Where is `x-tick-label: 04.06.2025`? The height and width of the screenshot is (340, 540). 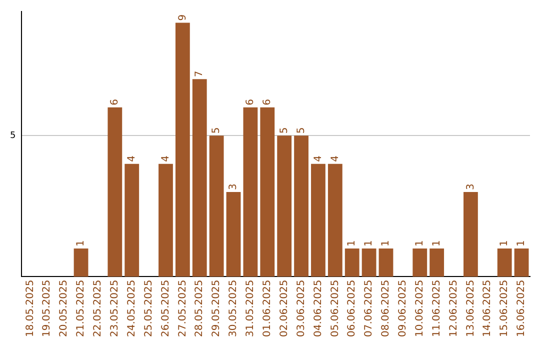
x-tick-label: 04.06.2025 is located at coordinates (318, 309).